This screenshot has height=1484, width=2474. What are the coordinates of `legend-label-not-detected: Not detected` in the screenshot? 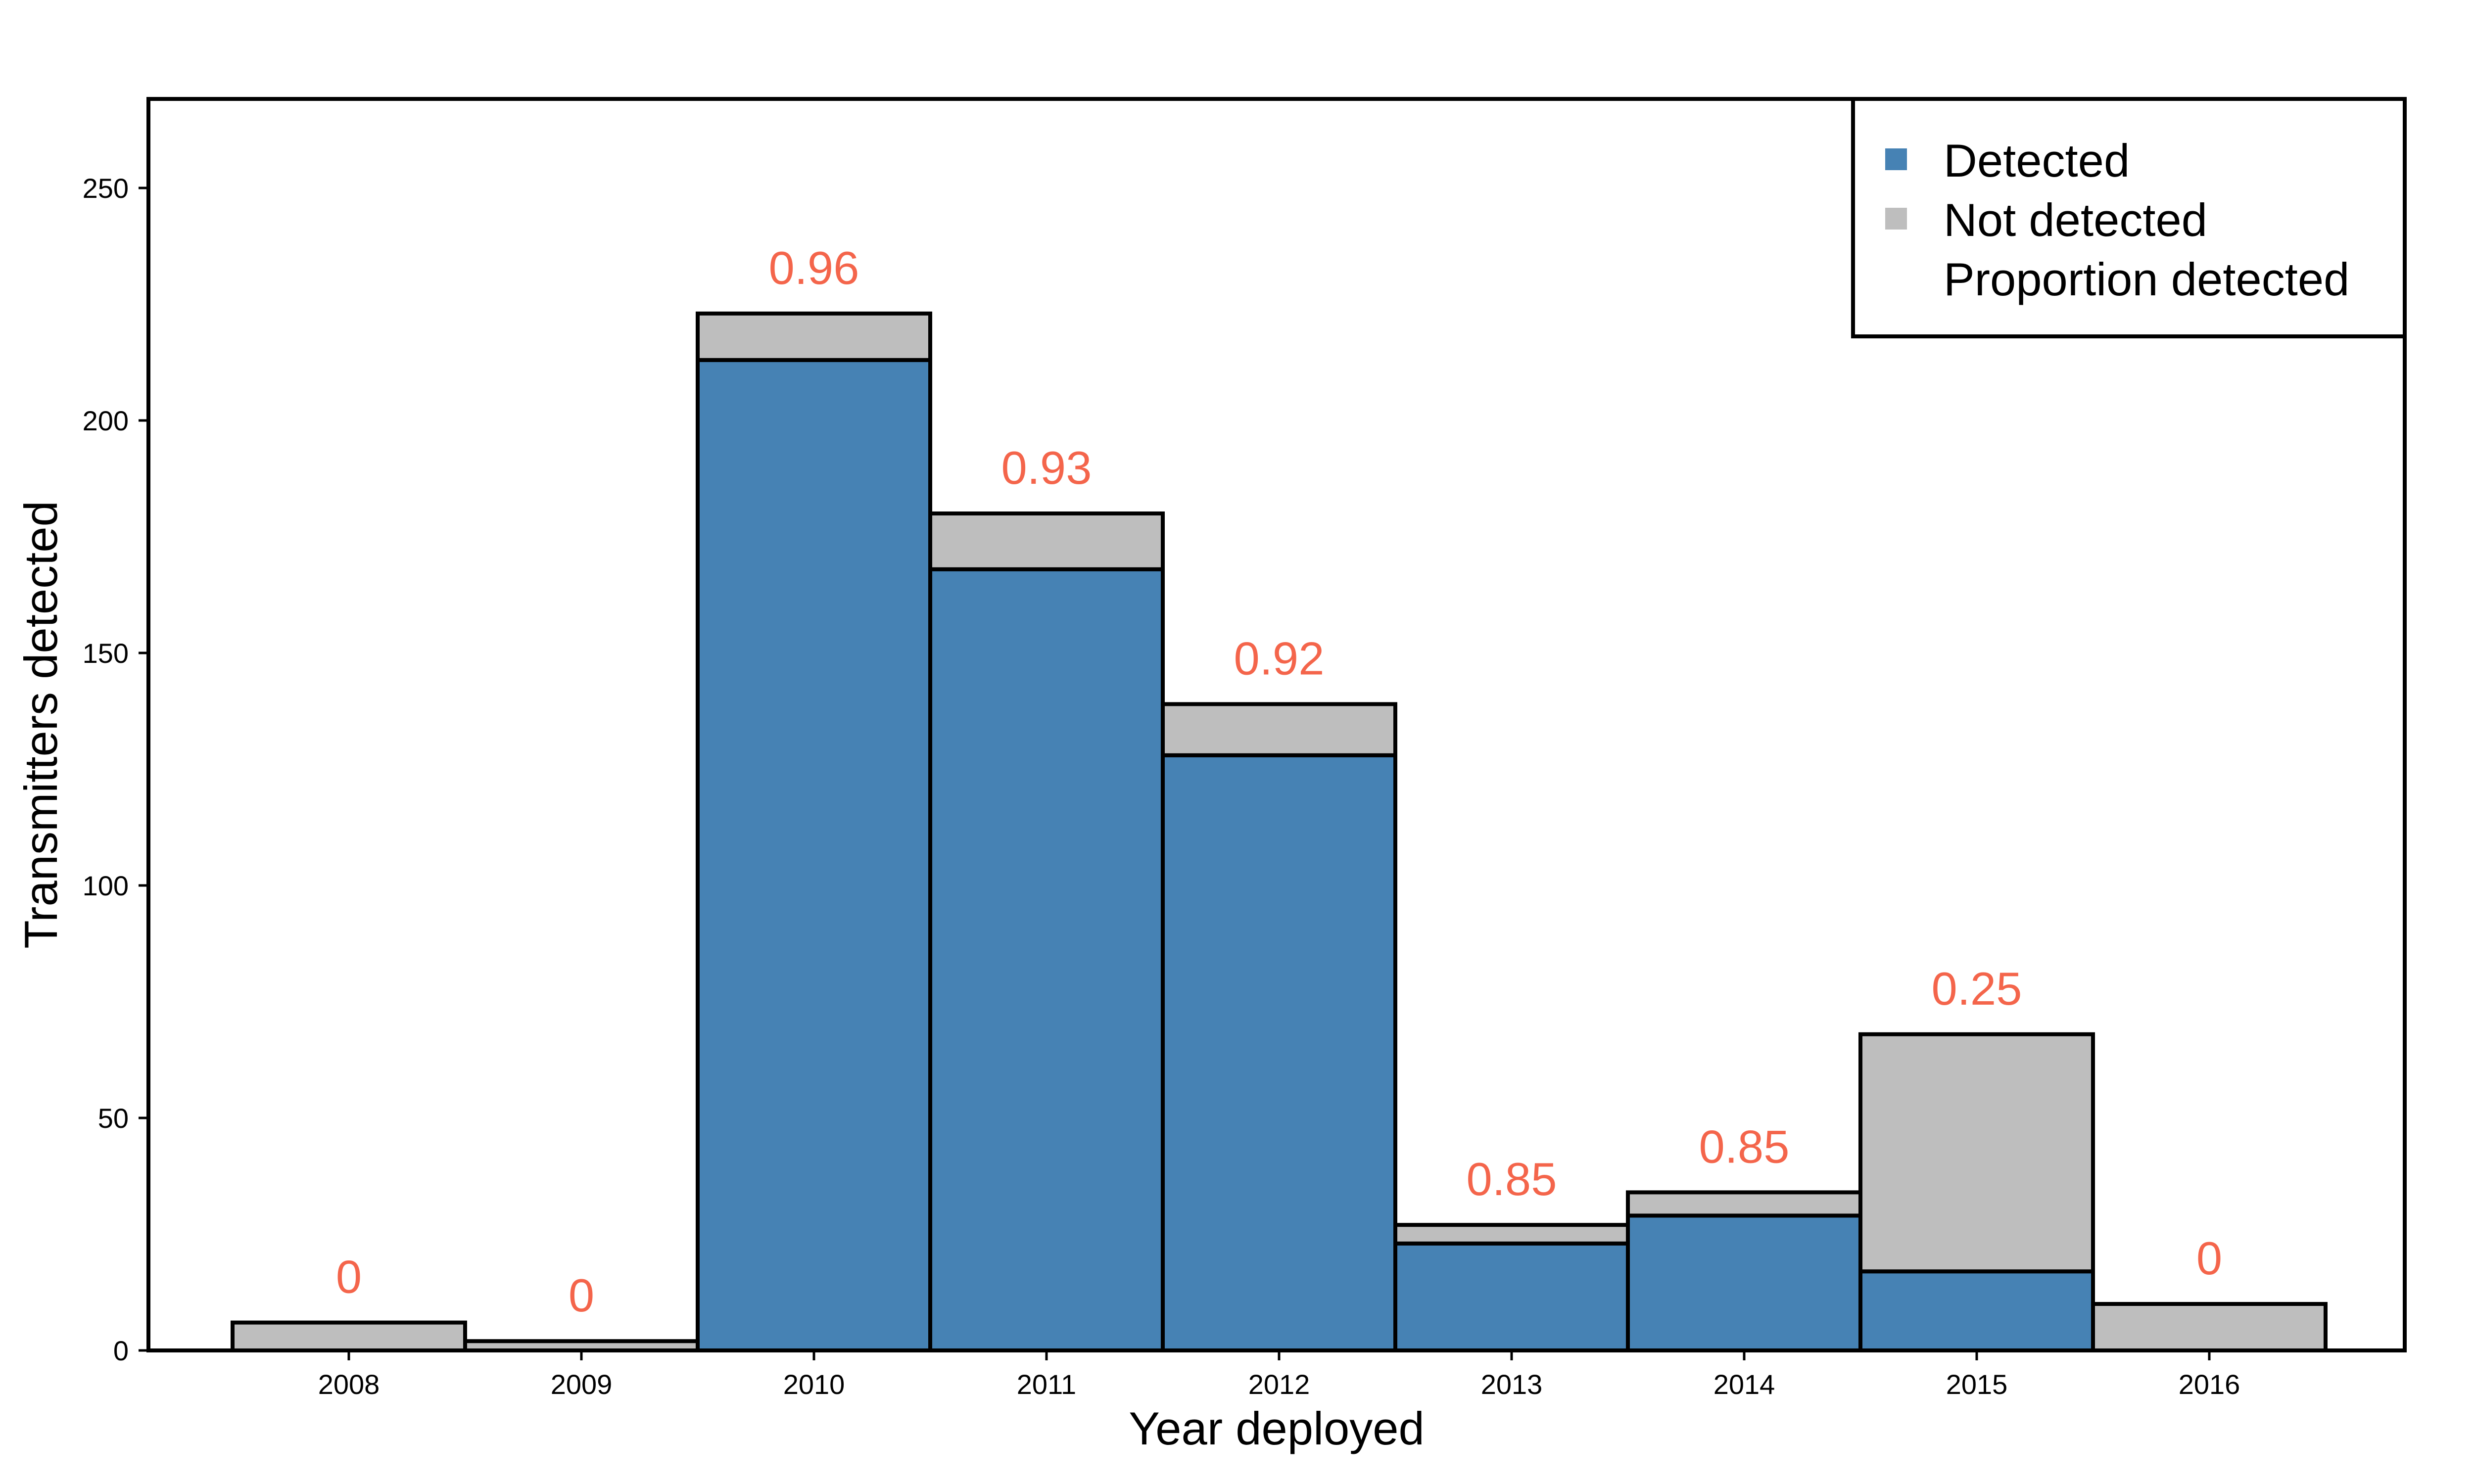 It's located at (2076, 220).